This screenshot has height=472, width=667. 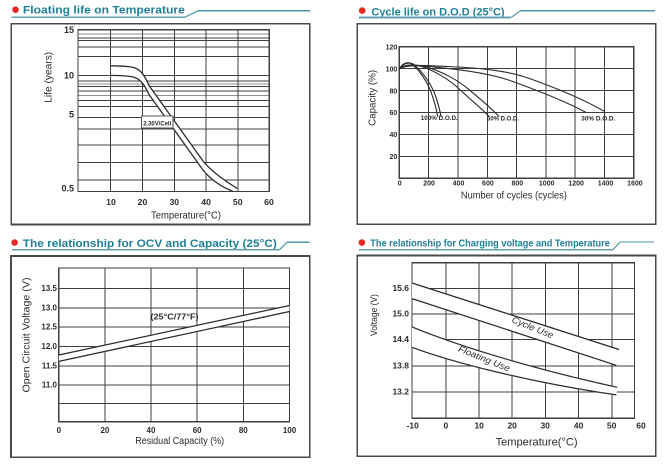 What do you see at coordinates (635, 183) in the screenshot?
I see `svg-text: 1600` at bounding box center [635, 183].